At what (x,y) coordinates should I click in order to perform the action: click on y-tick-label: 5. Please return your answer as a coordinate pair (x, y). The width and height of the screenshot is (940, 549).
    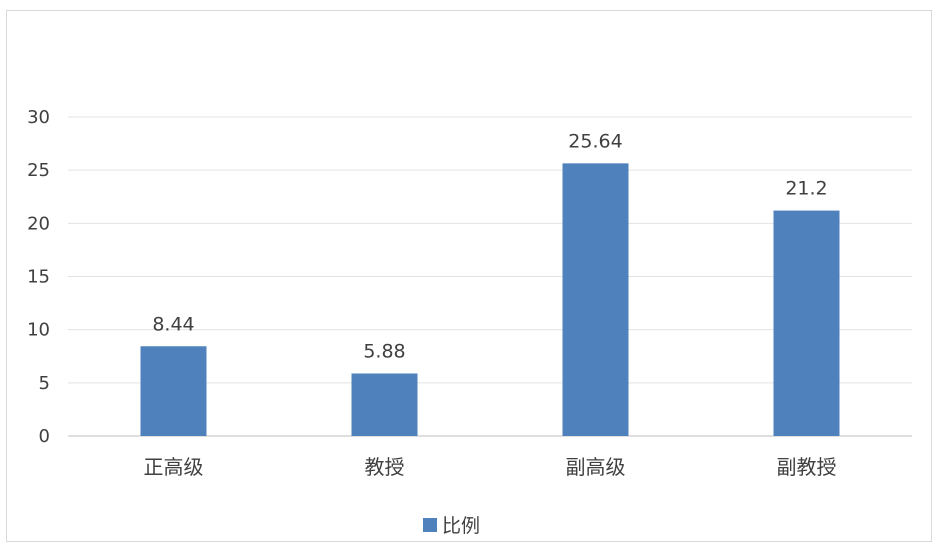
    Looking at the image, I should click on (44, 383).